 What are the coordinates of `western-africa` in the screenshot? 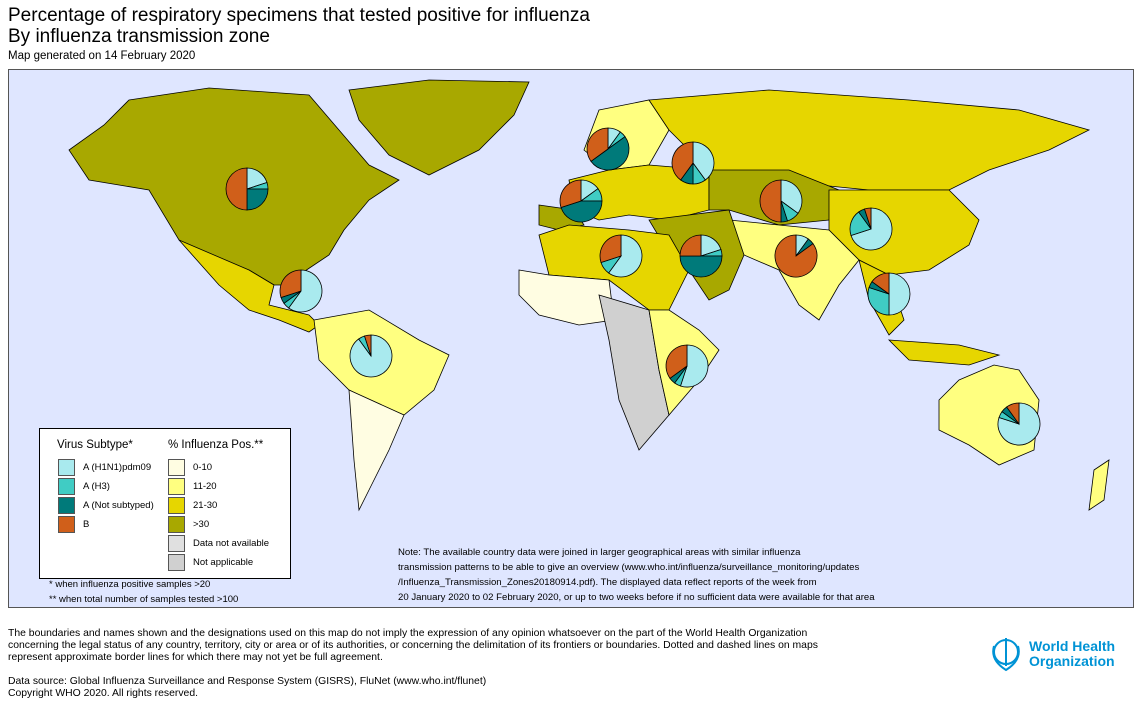 It's located at (566, 297).